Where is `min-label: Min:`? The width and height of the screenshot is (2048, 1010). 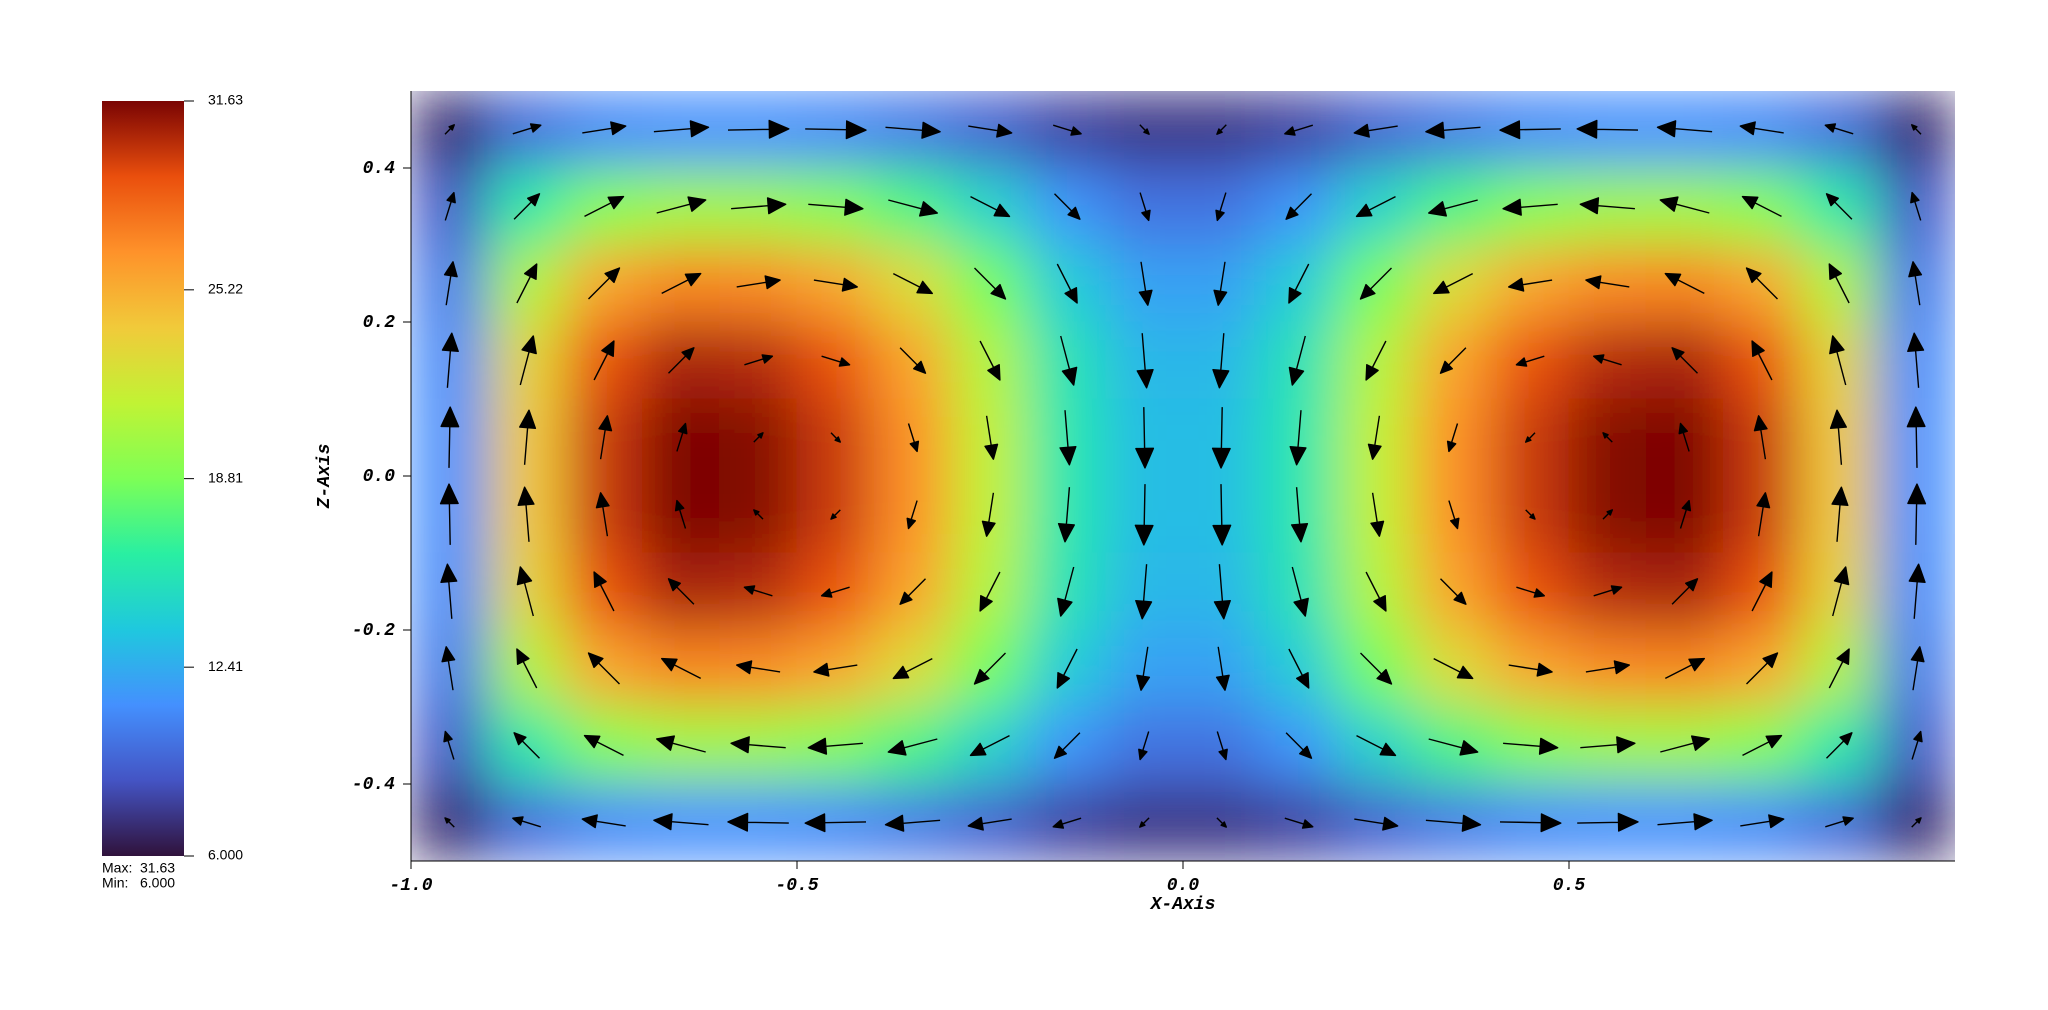 min-label: Min: is located at coordinates (115, 883).